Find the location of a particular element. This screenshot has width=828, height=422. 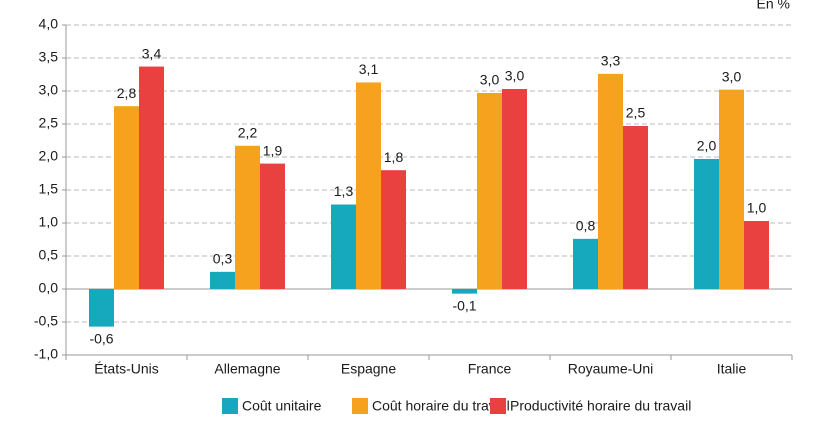

value-label: -0,1 is located at coordinates (464, 305).